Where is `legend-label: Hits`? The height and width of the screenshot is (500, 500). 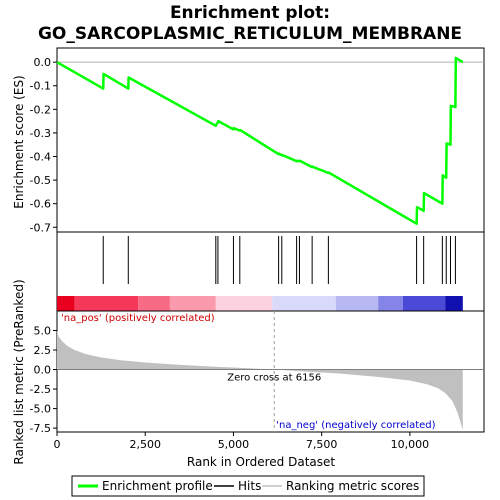
legend-label: Hits is located at coordinates (249, 486).